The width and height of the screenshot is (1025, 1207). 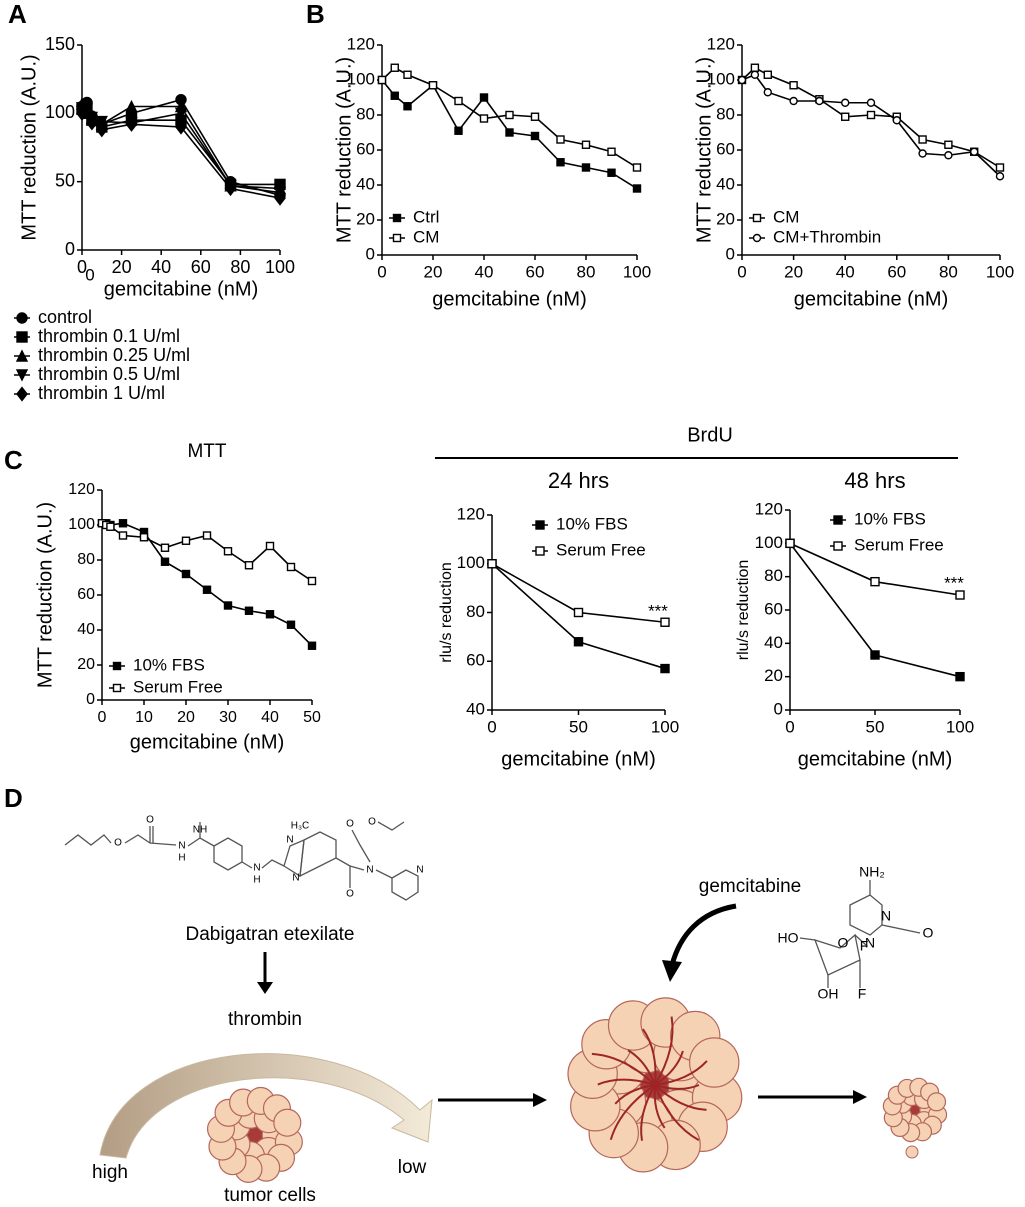 What do you see at coordinates (912, 1152) in the screenshot?
I see `tumor-cell` at bounding box center [912, 1152].